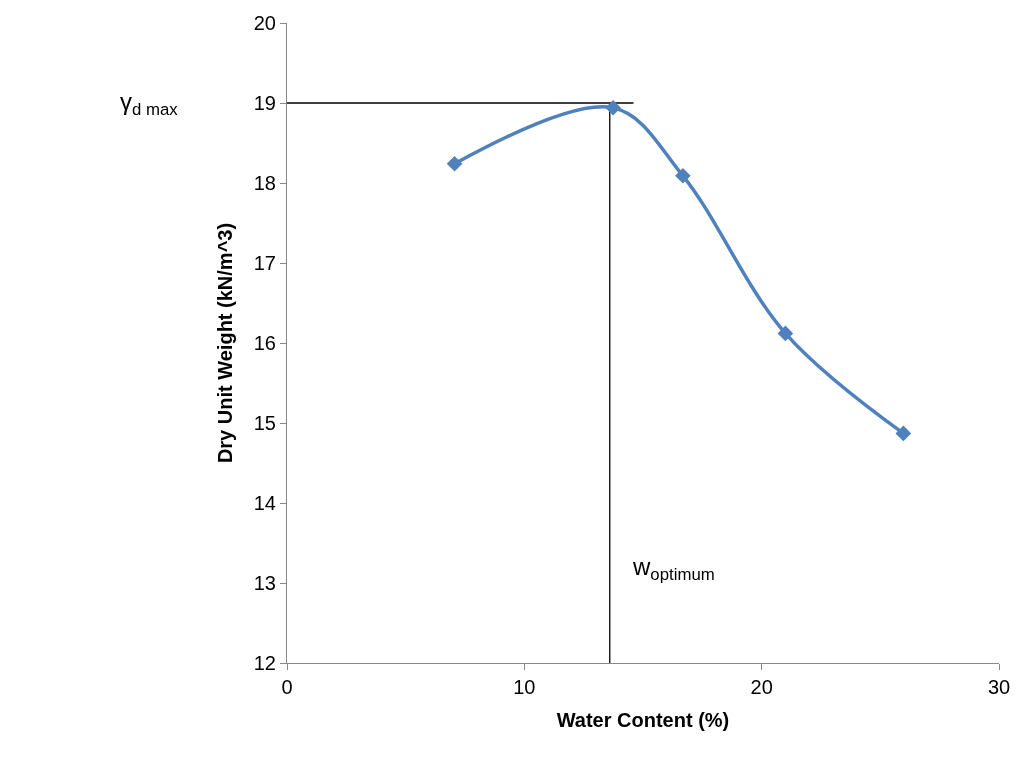  Describe the element at coordinates (149, 104) in the screenshot. I see `ref-line-label: γ$_{d max}$` at that location.